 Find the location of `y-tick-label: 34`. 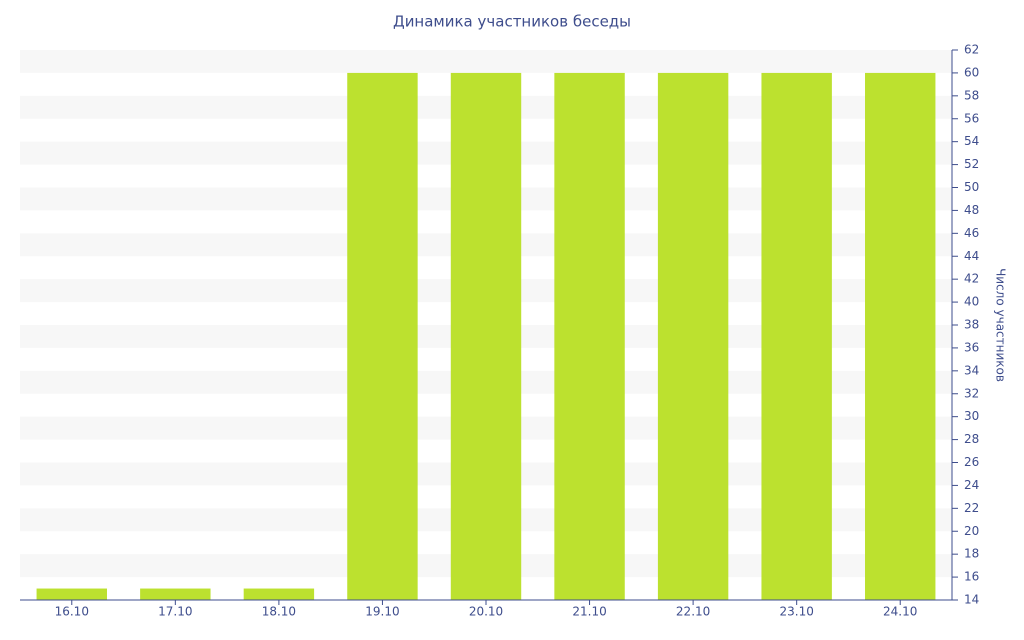

y-tick-label: 34 is located at coordinates (971, 370).